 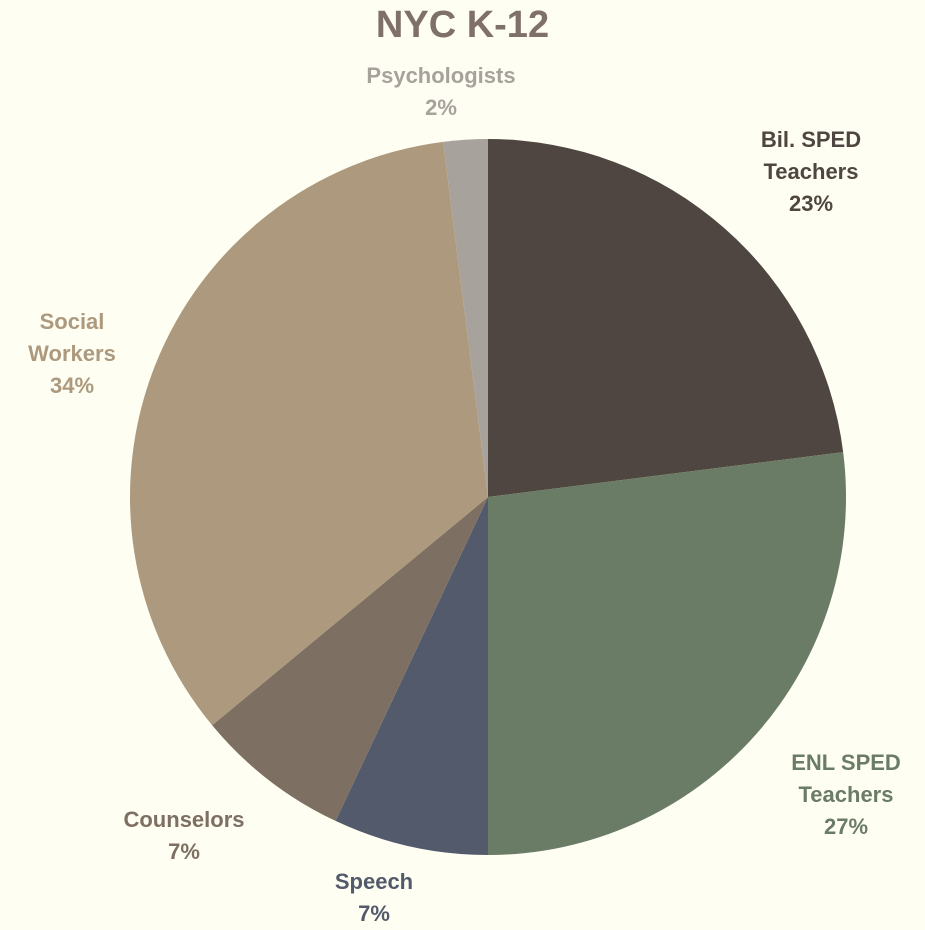 I want to click on slice-label: Social Workers 34%, so click(x=72, y=354).